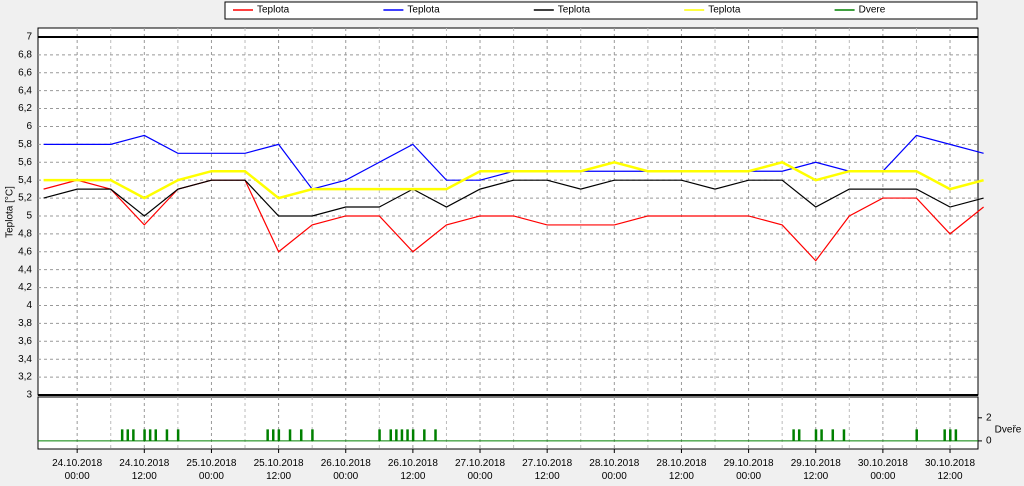 This screenshot has height=486, width=1024. I want to click on y-tick-label: 6,2, so click(25, 108).